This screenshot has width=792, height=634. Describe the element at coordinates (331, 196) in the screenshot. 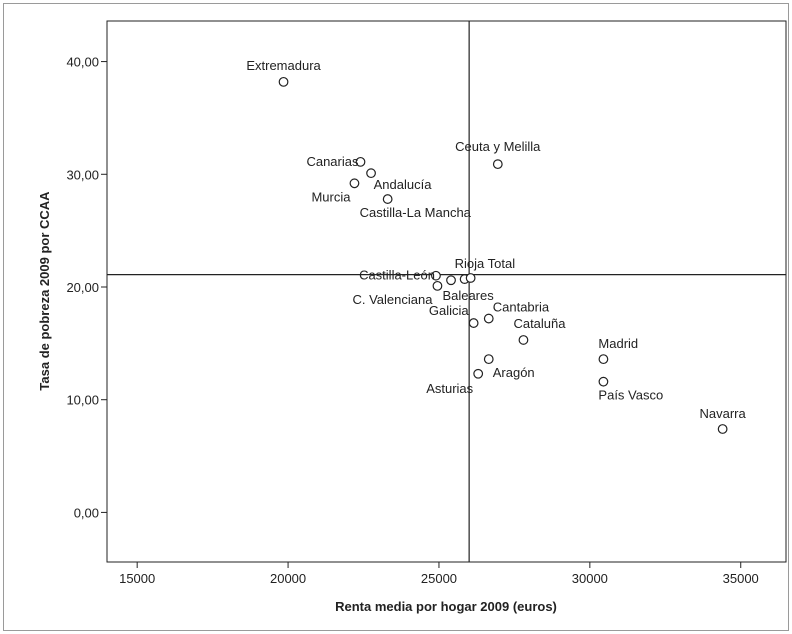

I see `point-label: Murcia` at that location.